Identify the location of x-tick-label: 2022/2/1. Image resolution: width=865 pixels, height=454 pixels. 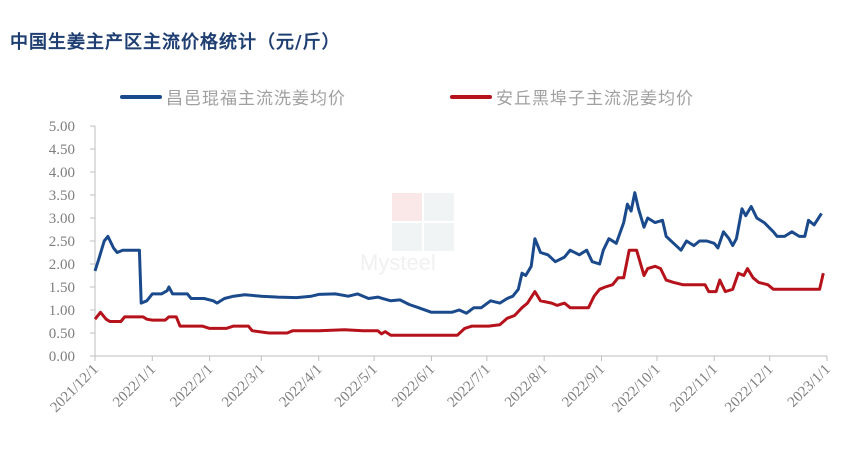
(191, 386).